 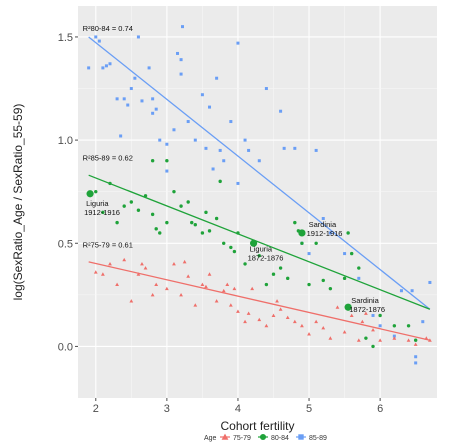 What do you see at coordinates (325, 229) in the screenshot?
I see `annotation-label: Sardinia 1912-1916` at bounding box center [325, 229].